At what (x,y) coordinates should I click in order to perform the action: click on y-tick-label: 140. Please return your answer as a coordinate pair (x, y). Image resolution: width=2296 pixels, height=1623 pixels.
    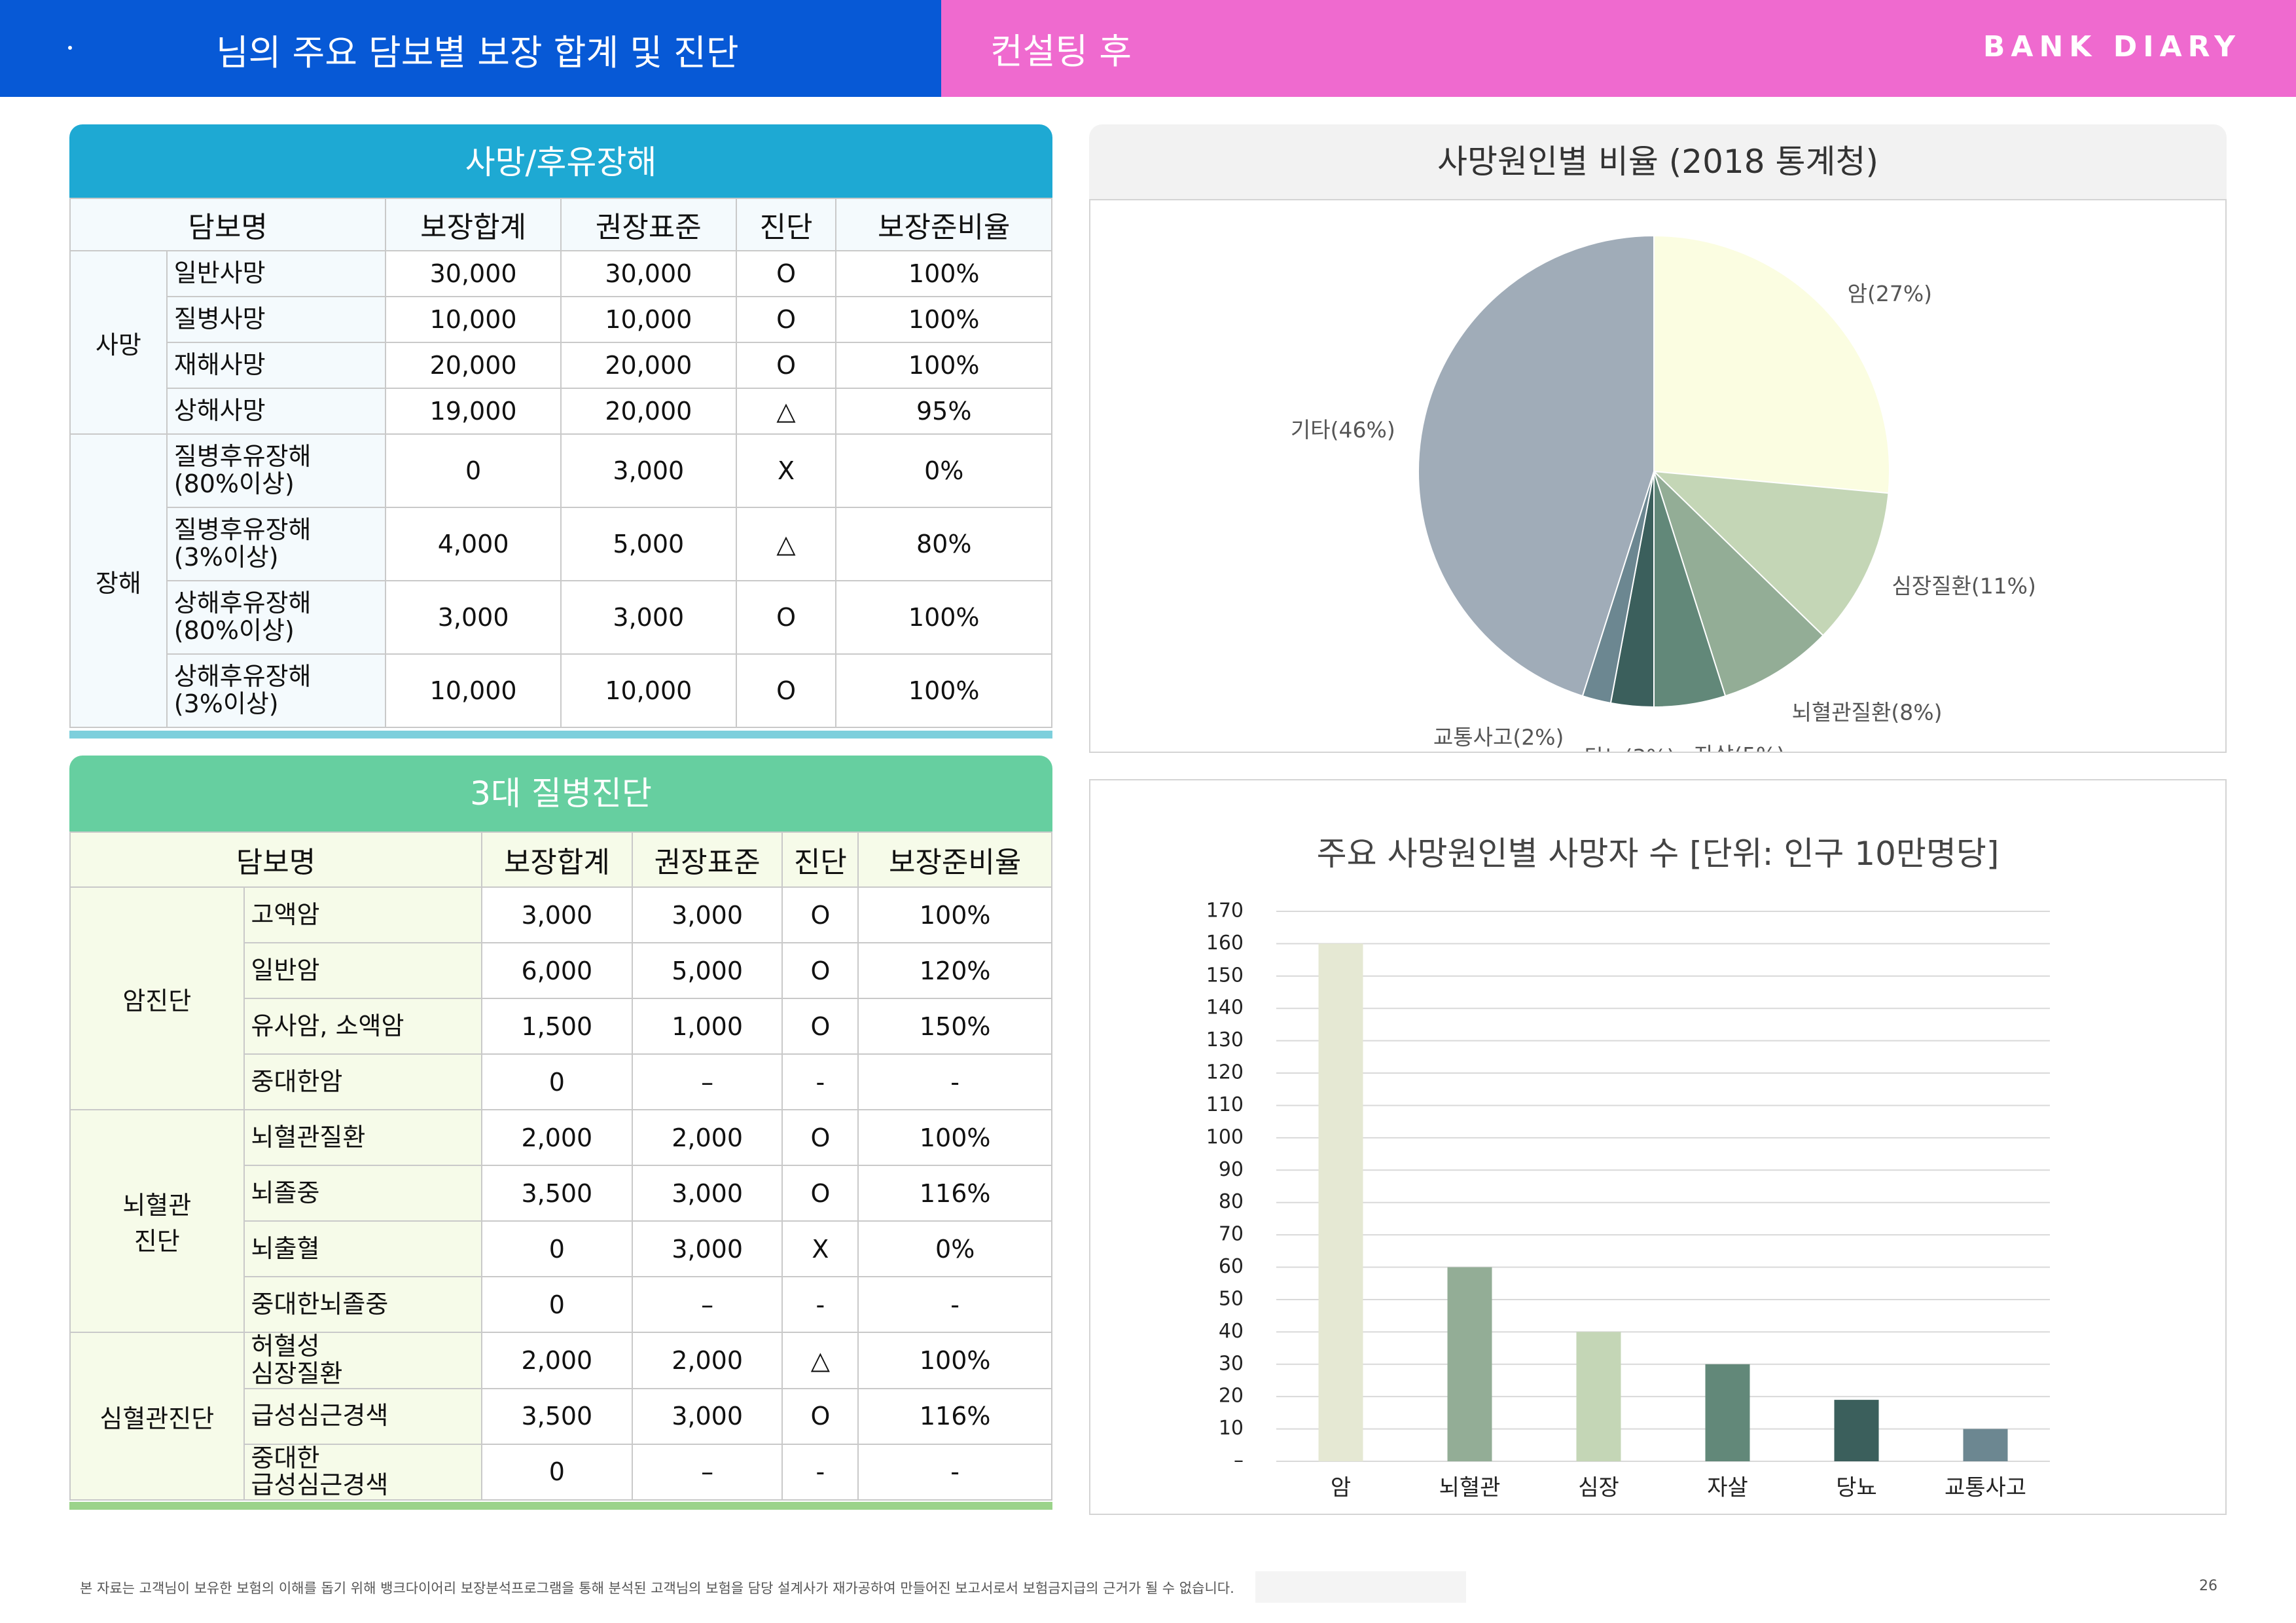
    Looking at the image, I should click on (1225, 1007).